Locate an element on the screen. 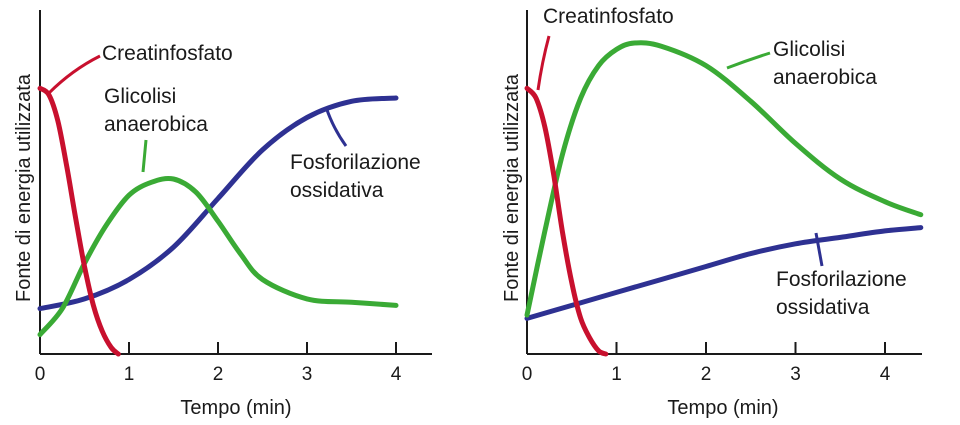  series-line-fosforilazione-ossidativa is located at coordinates (724, 273).